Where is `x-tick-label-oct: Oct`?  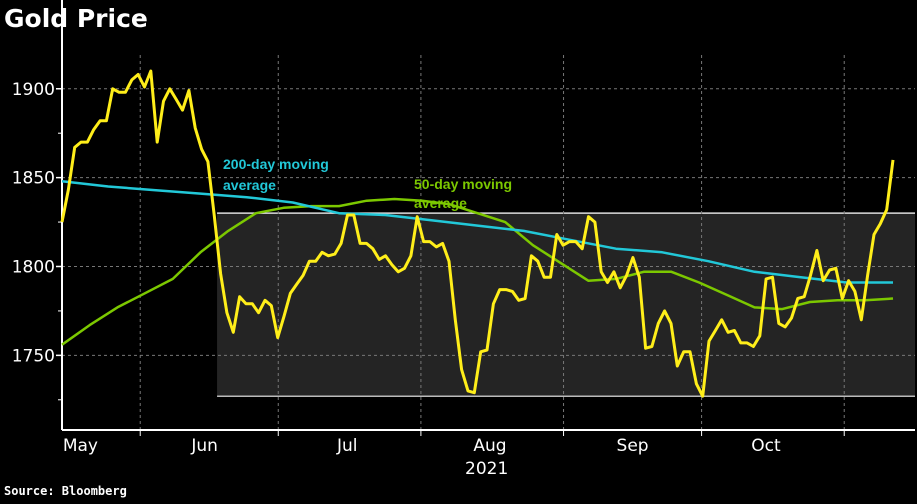 x-tick-label-oct: Oct is located at coordinates (766, 446).